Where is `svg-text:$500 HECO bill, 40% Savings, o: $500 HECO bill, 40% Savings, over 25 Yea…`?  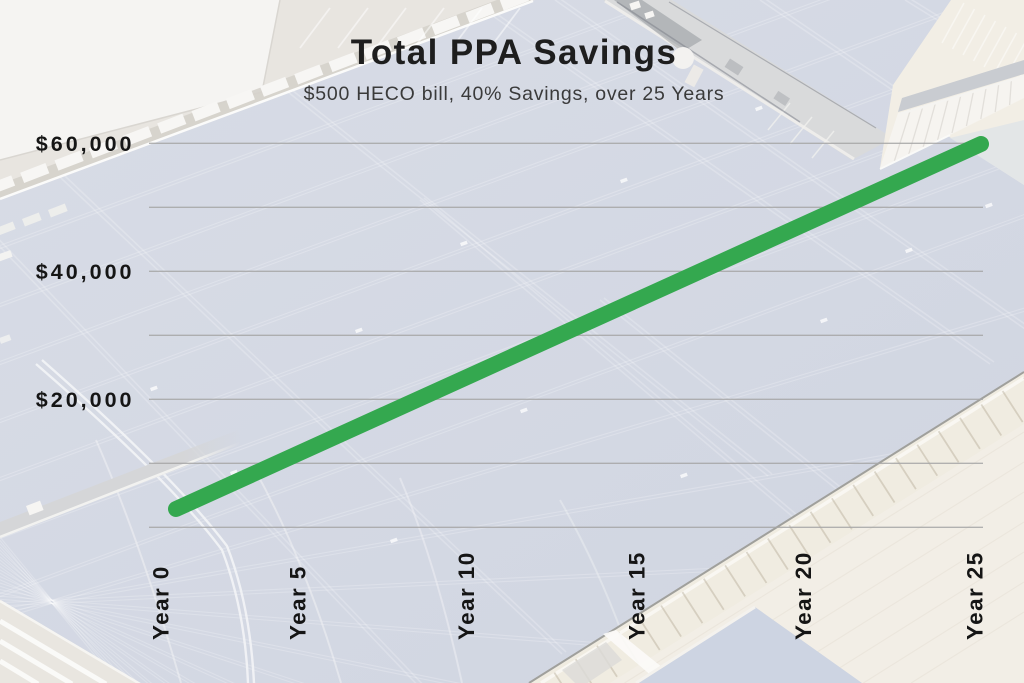
svg-text:$500 HECO bill, 40% Savings, o: $500 HECO bill, 40% Savings, over 25 Yea… is located at coordinates (514, 94).